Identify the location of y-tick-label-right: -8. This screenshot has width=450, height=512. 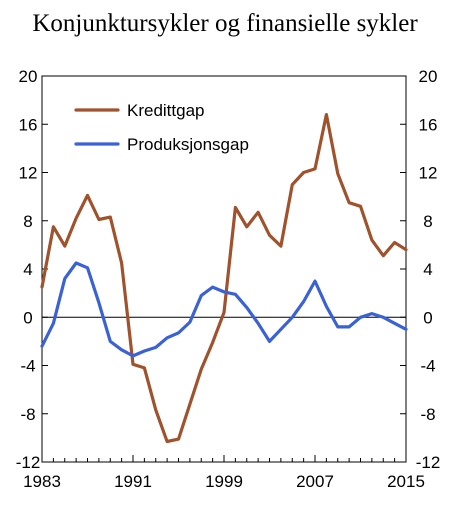
(427, 414).